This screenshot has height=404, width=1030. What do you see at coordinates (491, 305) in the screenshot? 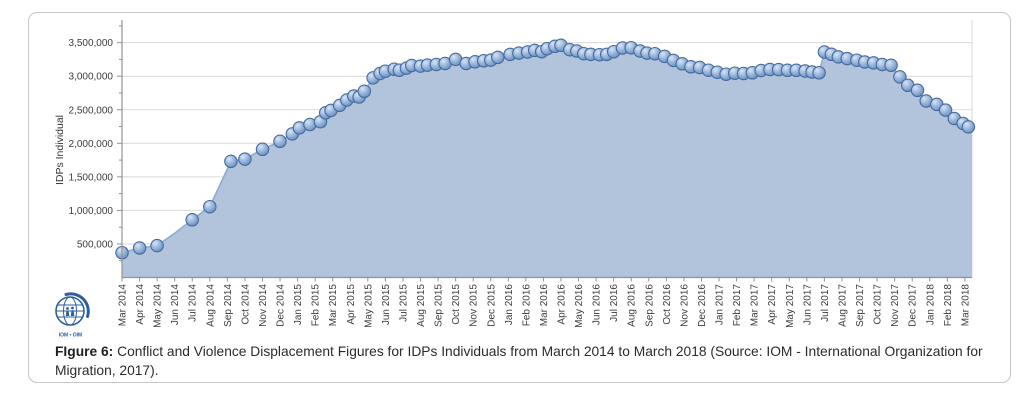
I see `svg-text: Dec 2015` at bounding box center [491, 305].